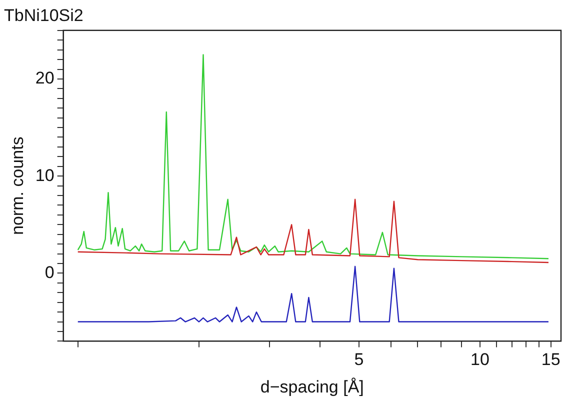 This screenshot has width=571, height=406. I want to click on x-tick-label: 10, so click(480, 360).